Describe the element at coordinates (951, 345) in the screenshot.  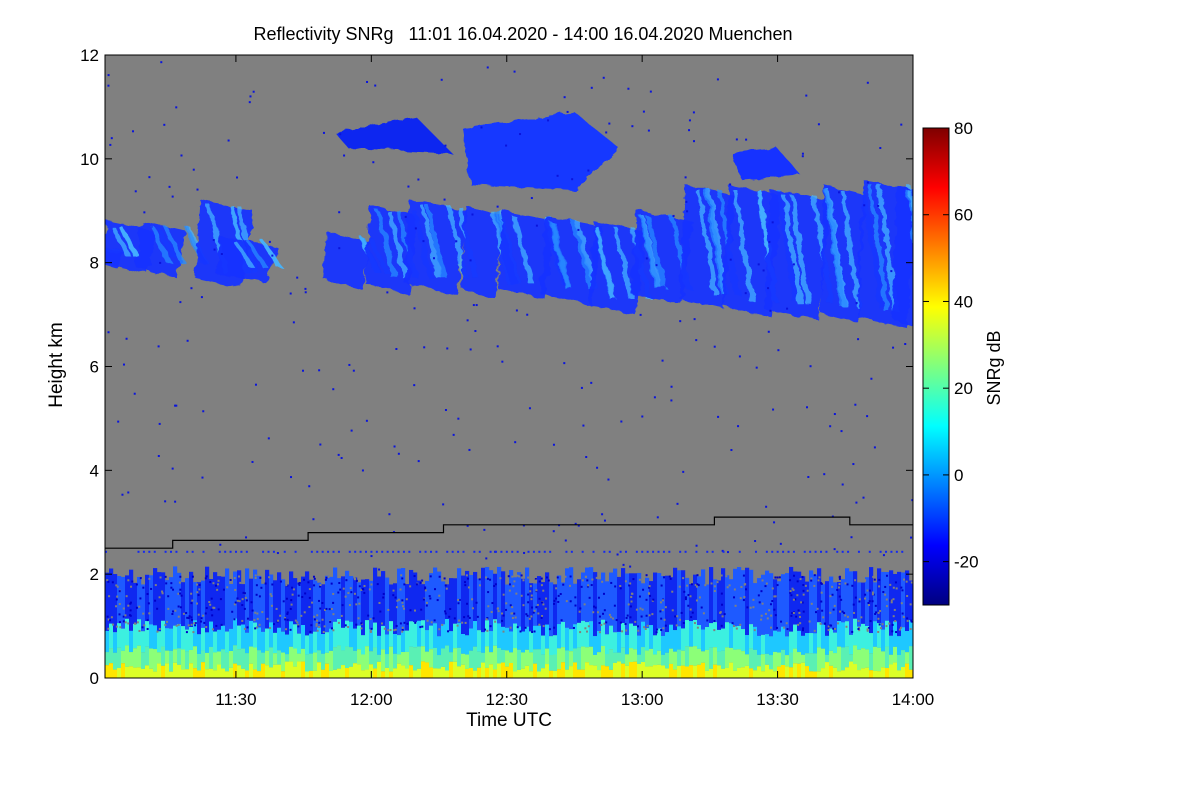
I see `colorbar-ticks: -20 0 20 40 60 80` at that location.